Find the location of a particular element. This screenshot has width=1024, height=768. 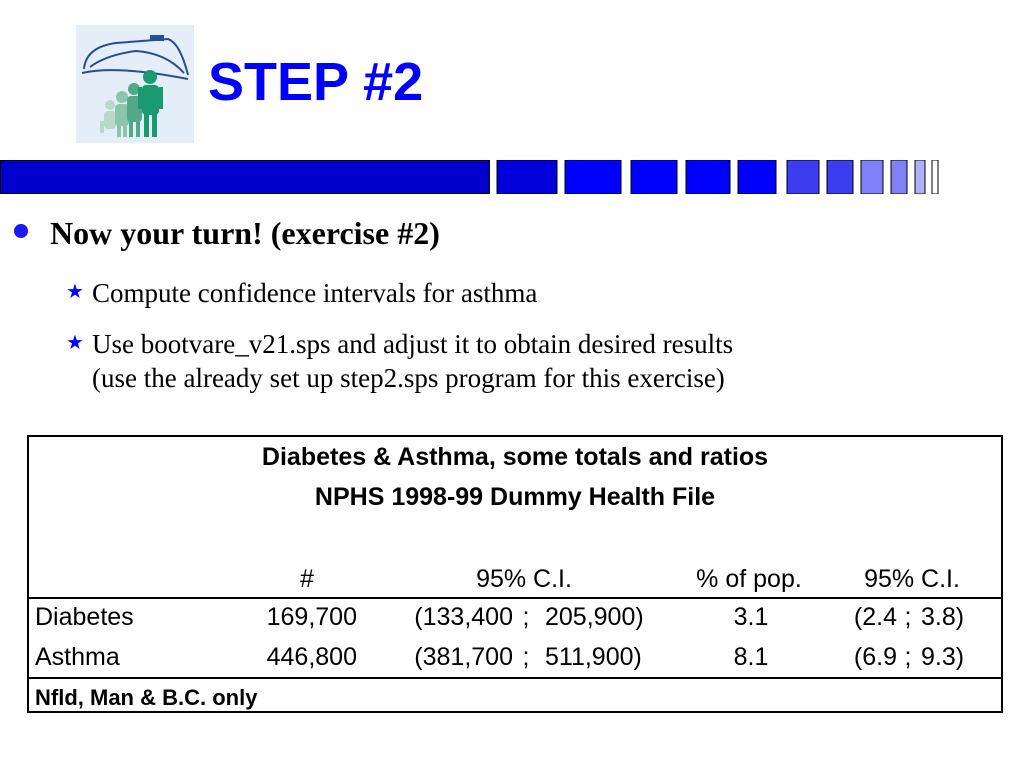

table-subtitle: NPHS 1998-99 Dummy Health File is located at coordinates (515, 497).